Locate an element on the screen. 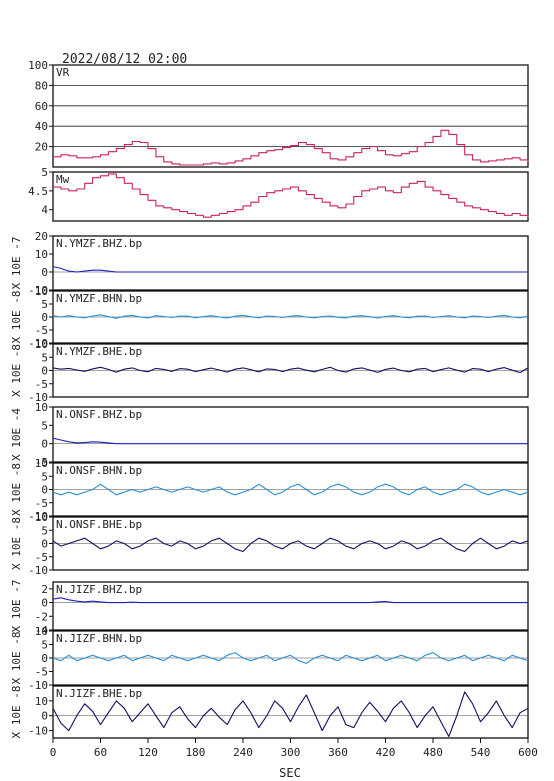 The image size is (554, 781). panel-3: -10 0 10 20 X 10E -7 N.YMZF.BHZ.bp is located at coordinates (269, 263).